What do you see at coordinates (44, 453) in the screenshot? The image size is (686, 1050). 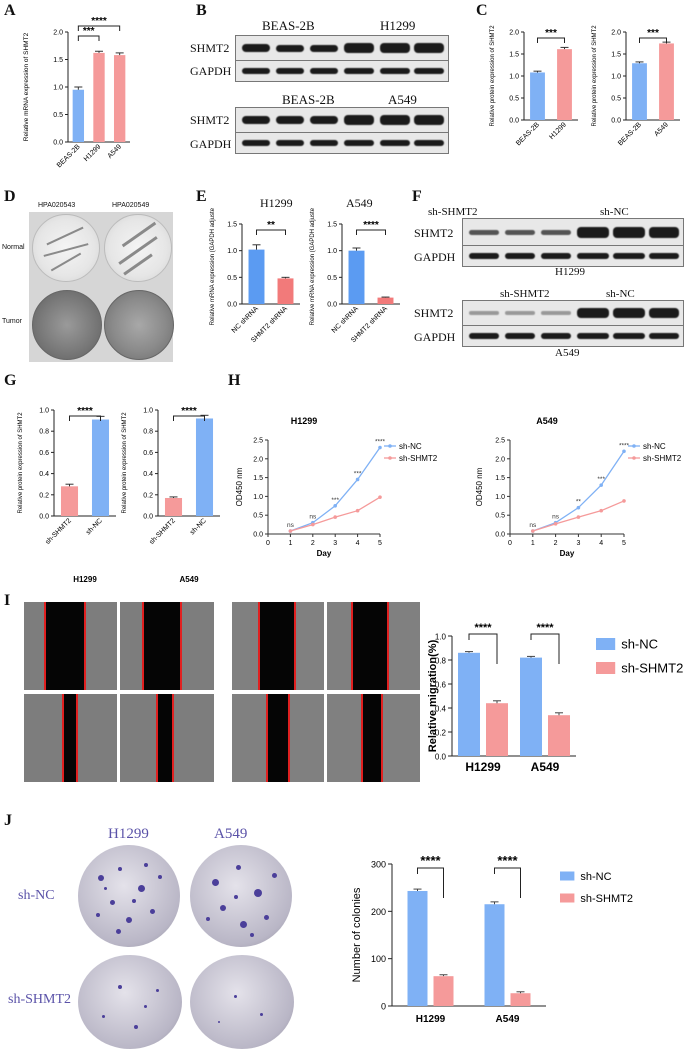 I see `y-tick-label: 0.6` at bounding box center [44, 453].